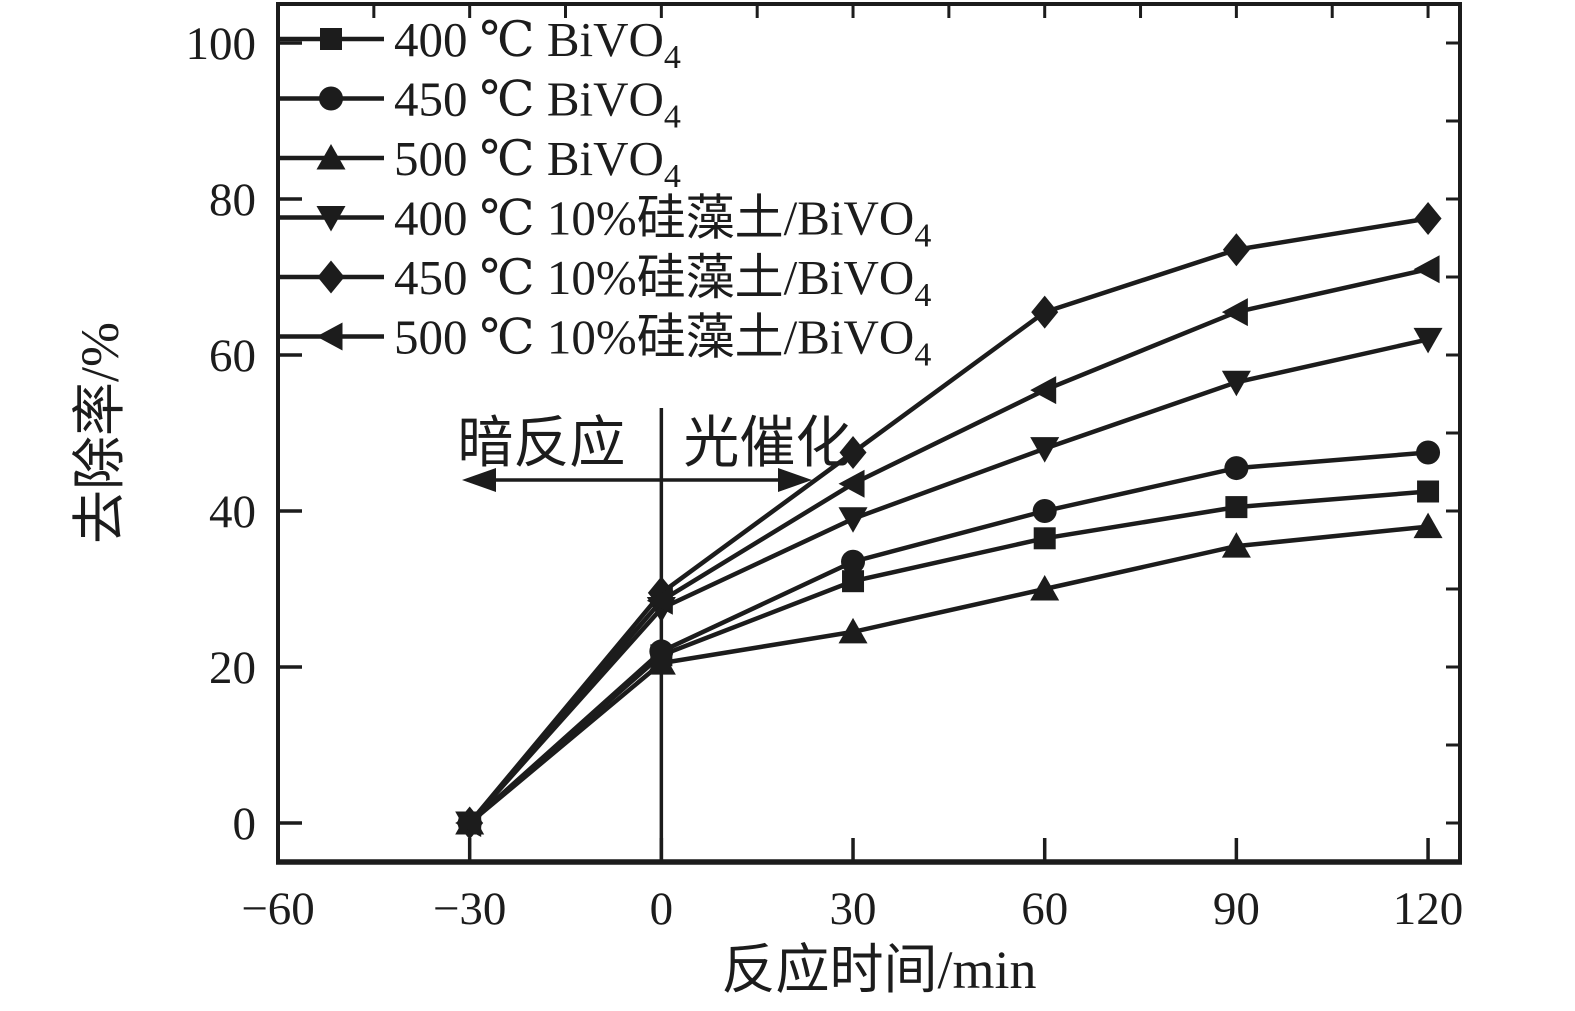  I want to click on photocatalysis-label: 光催化, so click(767, 444).